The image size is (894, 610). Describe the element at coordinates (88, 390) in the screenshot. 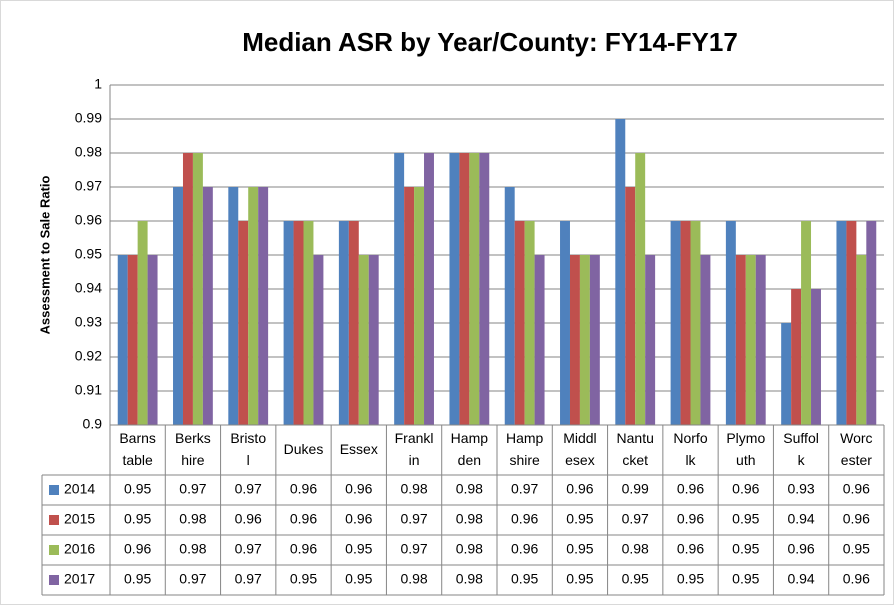

I see `y-tick-label: 0.91` at that location.